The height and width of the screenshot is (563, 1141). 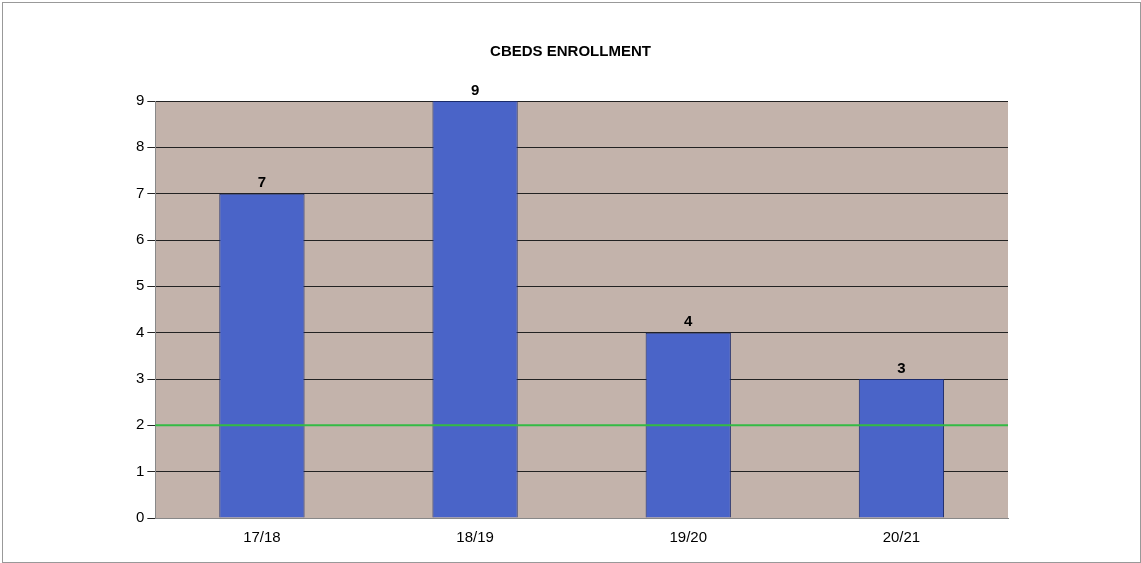 What do you see at coordinates (262, 537) in the screenshot?
I see `x-tick-label: 17/18` at bounding box center [262, 537].